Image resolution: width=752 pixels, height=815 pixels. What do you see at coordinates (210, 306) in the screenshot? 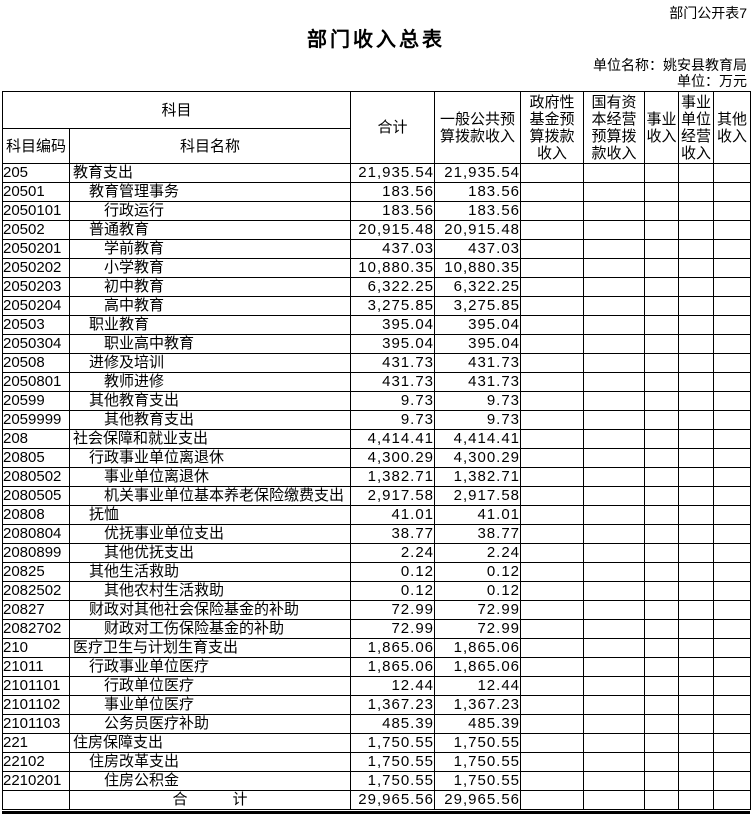
I see `subject-name-cell: 高中教育` at bounding box center [210, 306].